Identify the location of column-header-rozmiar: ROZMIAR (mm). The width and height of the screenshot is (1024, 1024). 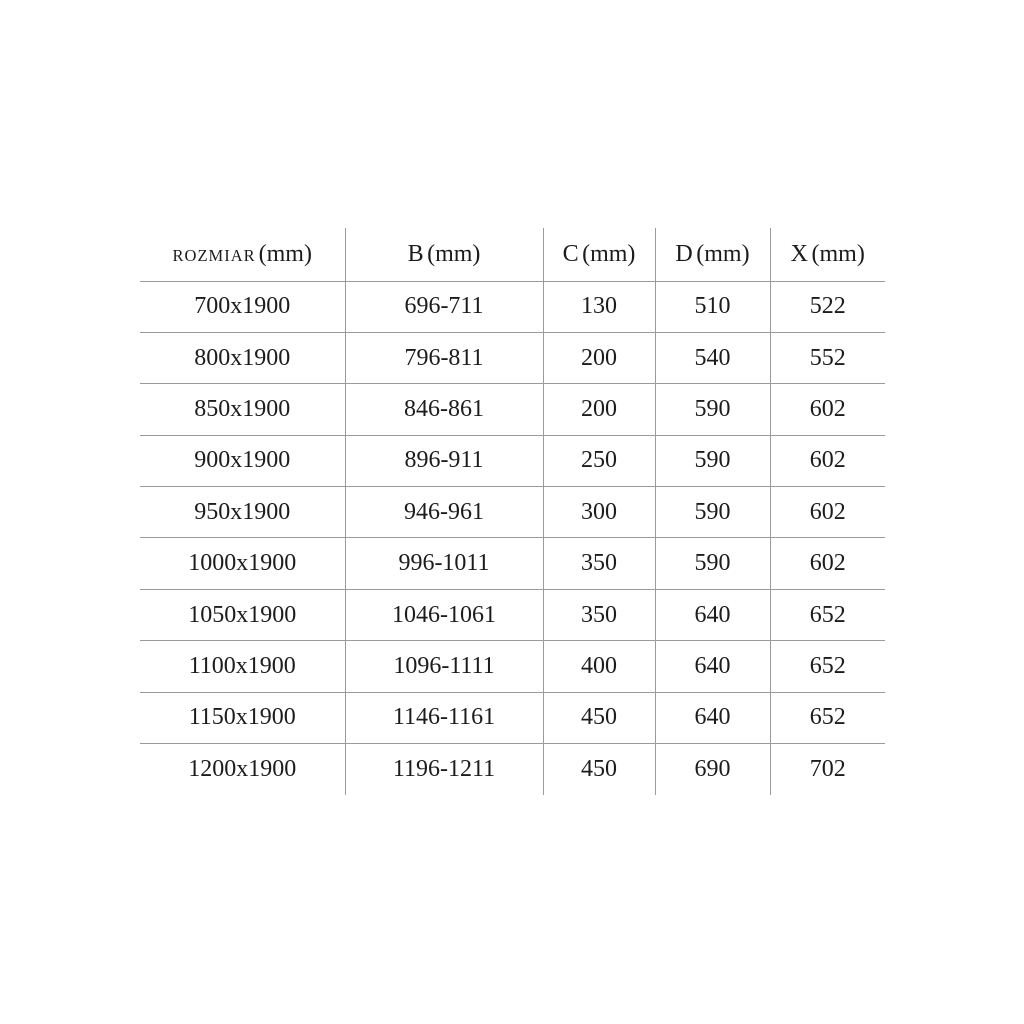
(243, 255).